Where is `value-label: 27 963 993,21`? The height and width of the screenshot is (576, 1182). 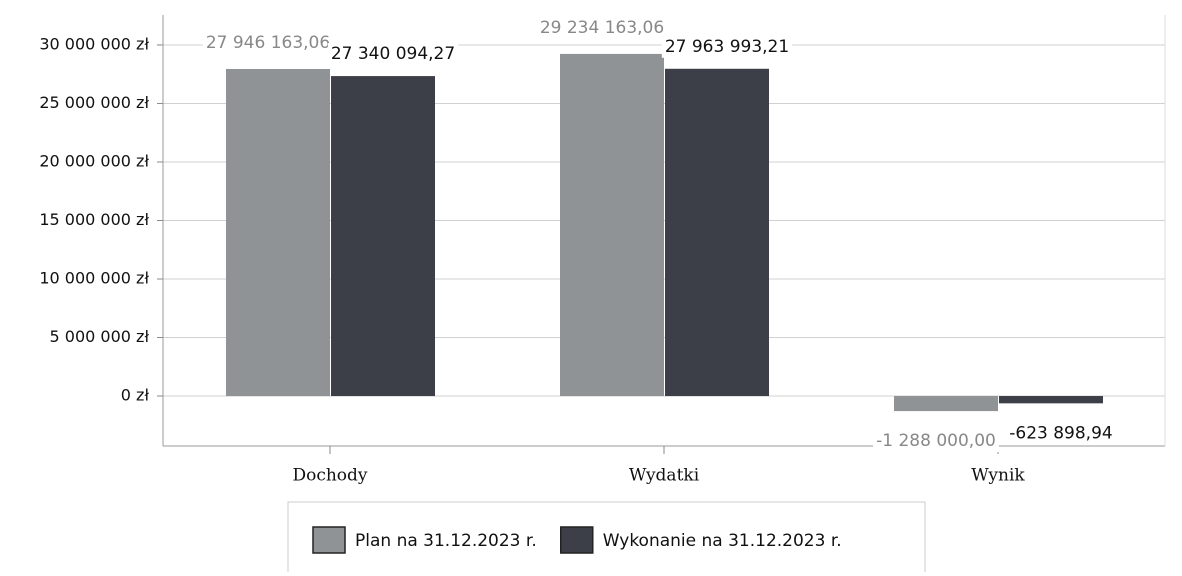 value-label: 27 963 993,21 is located at coordinates (727, 47).